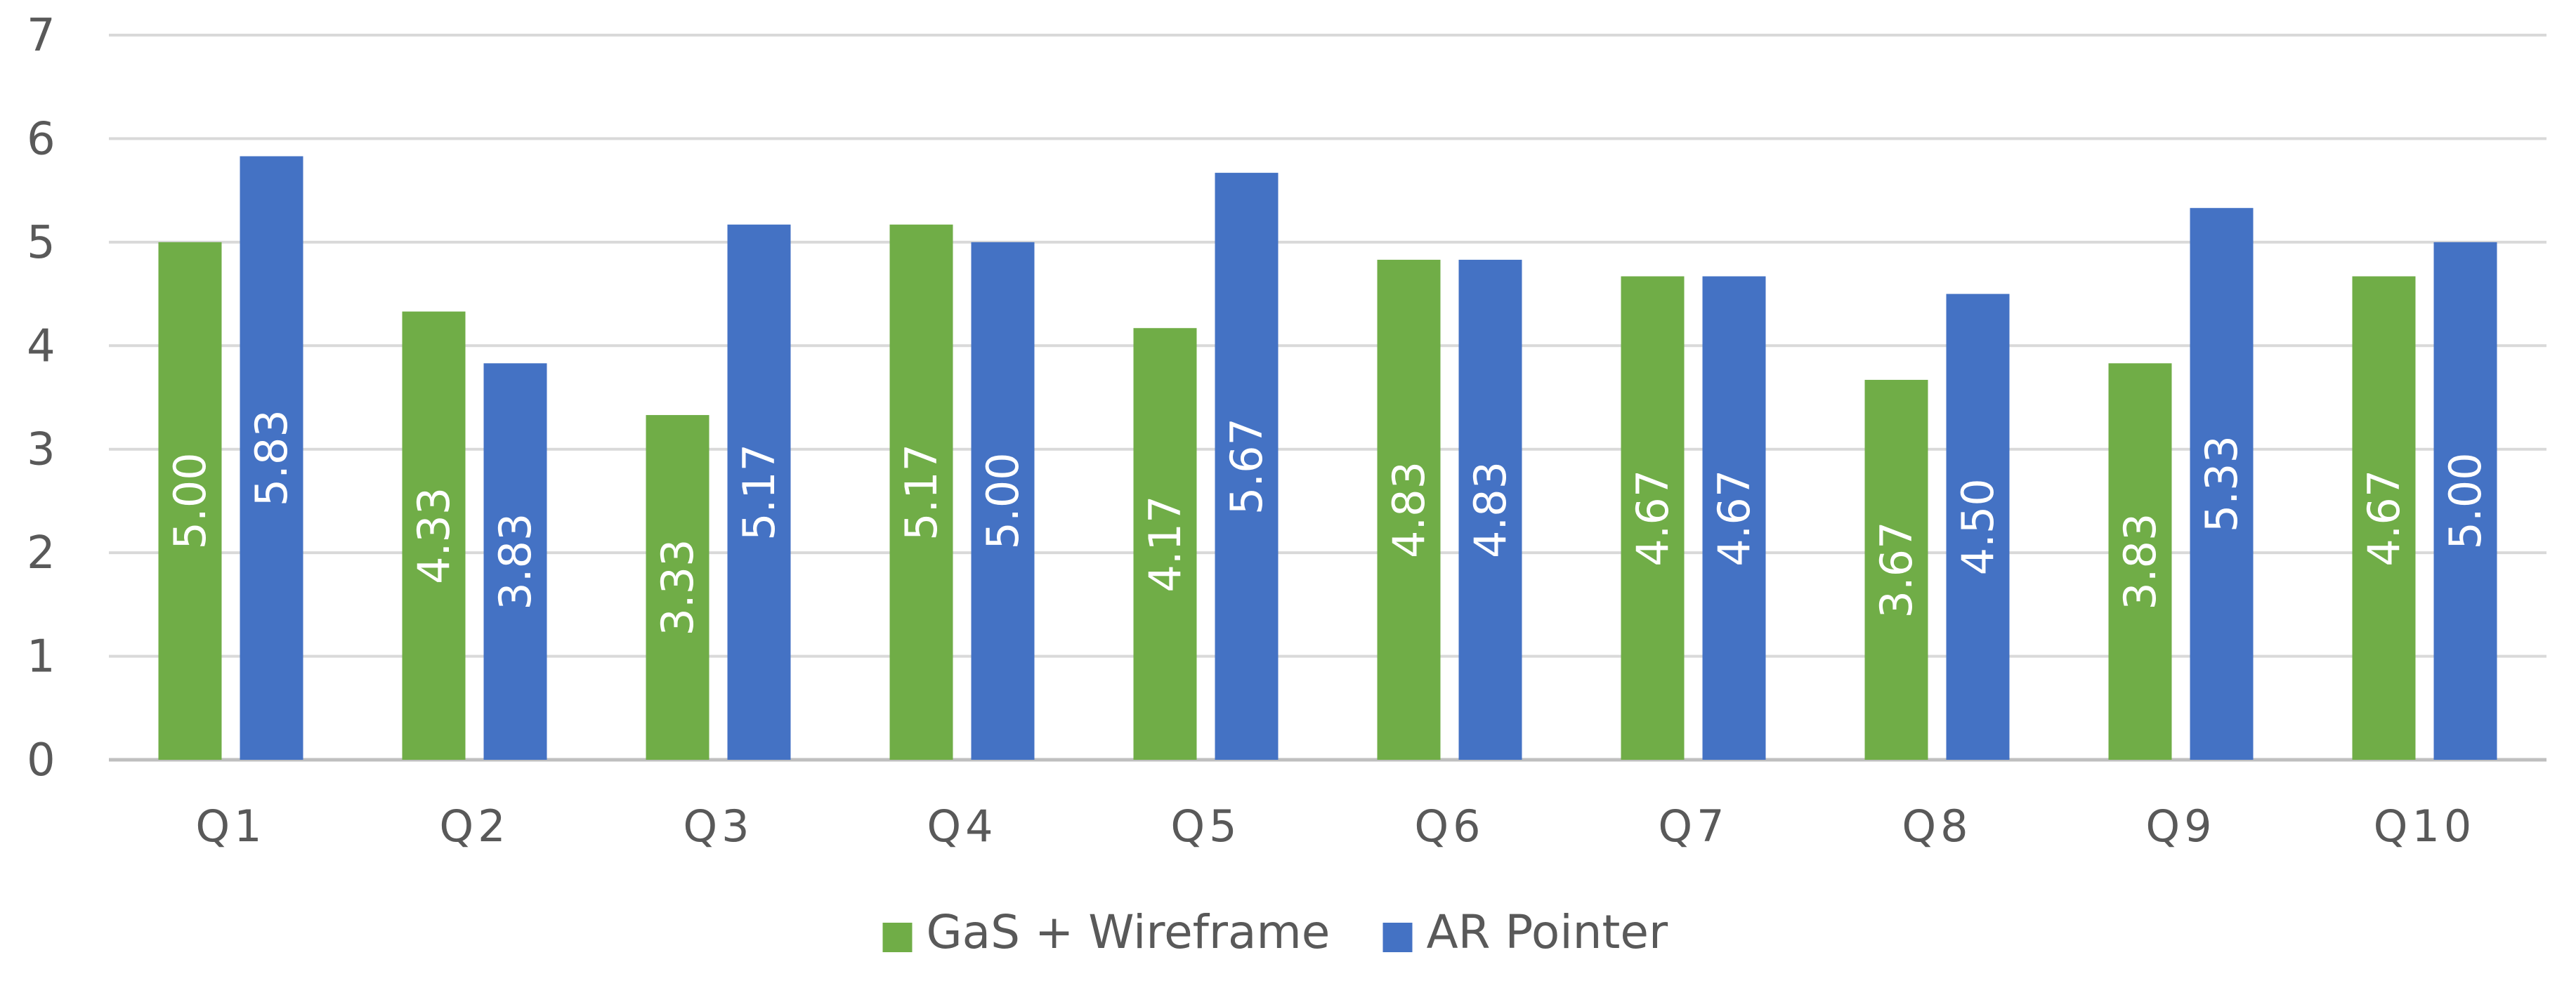 The width and height of the screenshot is (2576, 988). What do you see at coordinates (41, 36) in the screenshot?
I see `y-tick-label: 7` at bounding box center [41, 36].